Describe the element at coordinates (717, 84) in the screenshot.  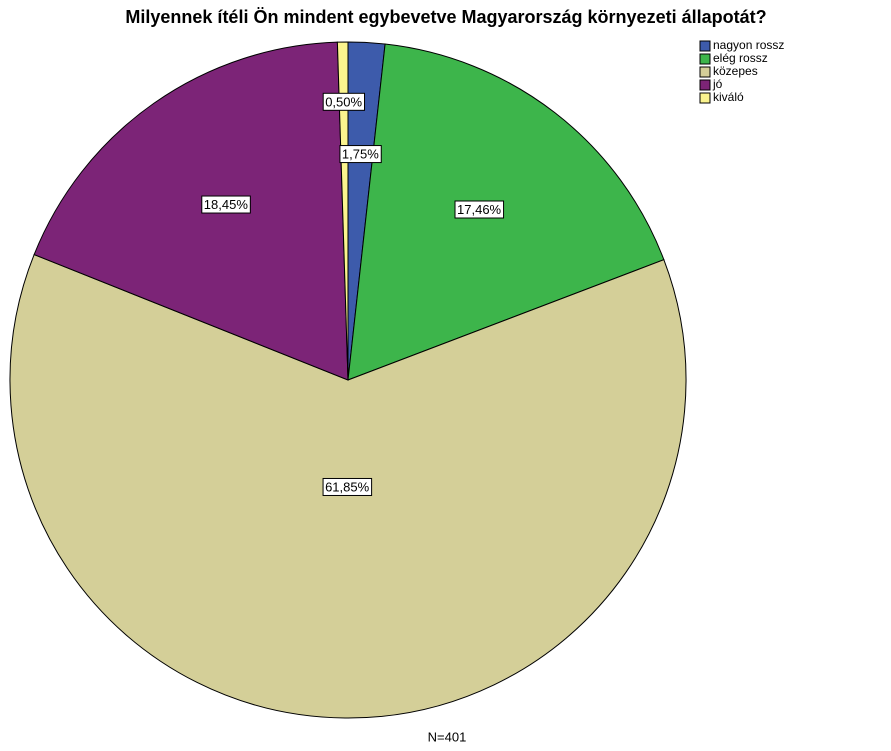
I see `legend-label: jó` at that location.